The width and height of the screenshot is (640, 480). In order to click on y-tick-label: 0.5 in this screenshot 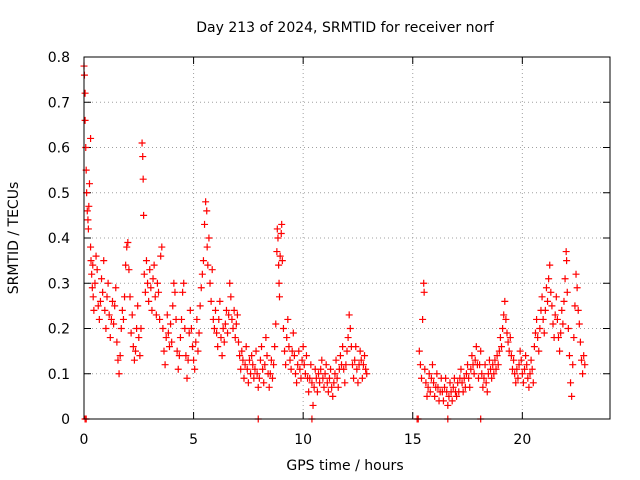, I will do `click(59, 194)`.